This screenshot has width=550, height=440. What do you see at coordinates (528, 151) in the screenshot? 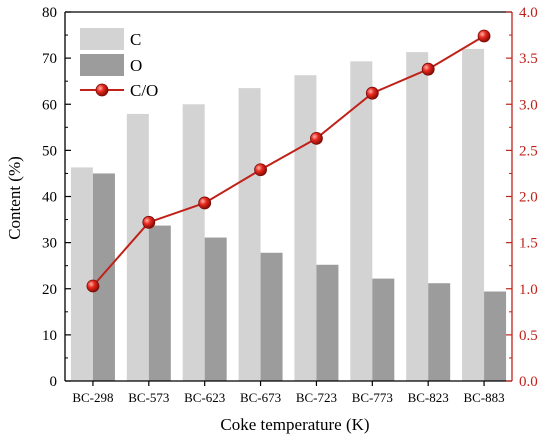
I see `y2-tick-label: 2.5` at bounding box center [528, 151].